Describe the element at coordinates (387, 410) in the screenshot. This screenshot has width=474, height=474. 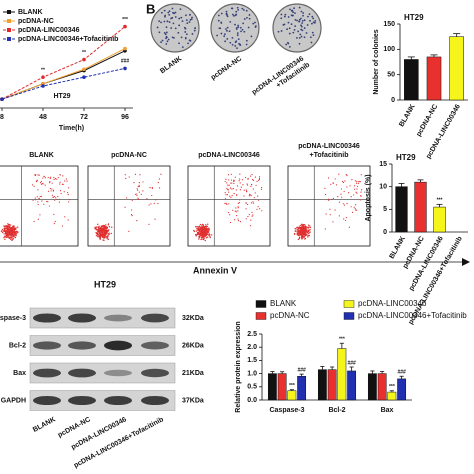
I see `x-tick-label: Bax` at that location.